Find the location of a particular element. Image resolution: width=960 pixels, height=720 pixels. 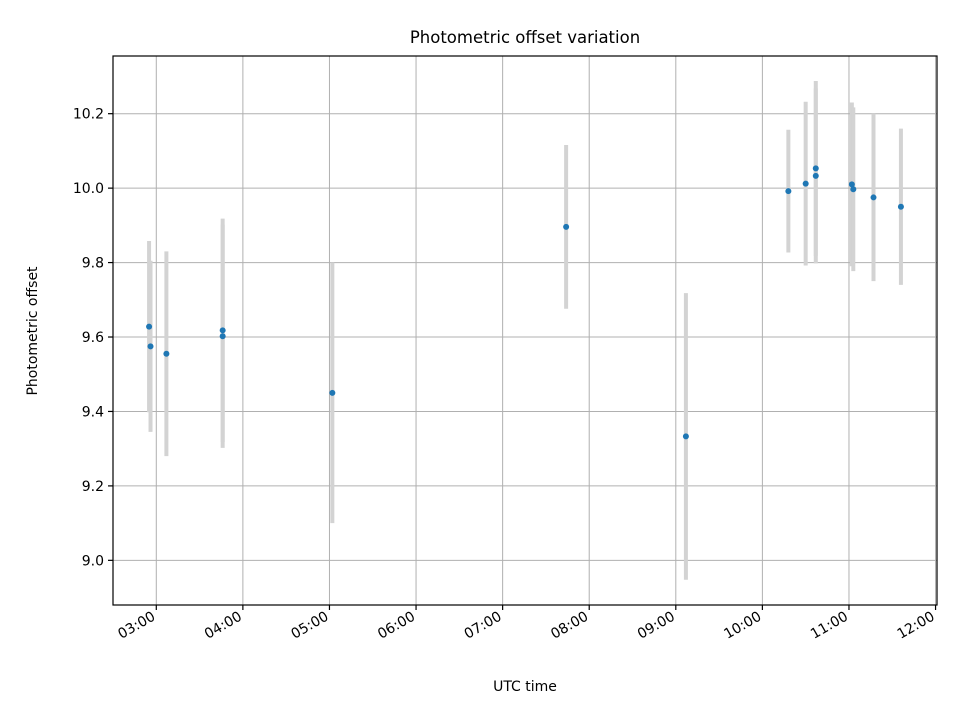

y-tick-label: 10.2 is located at coordinates (88, 115).